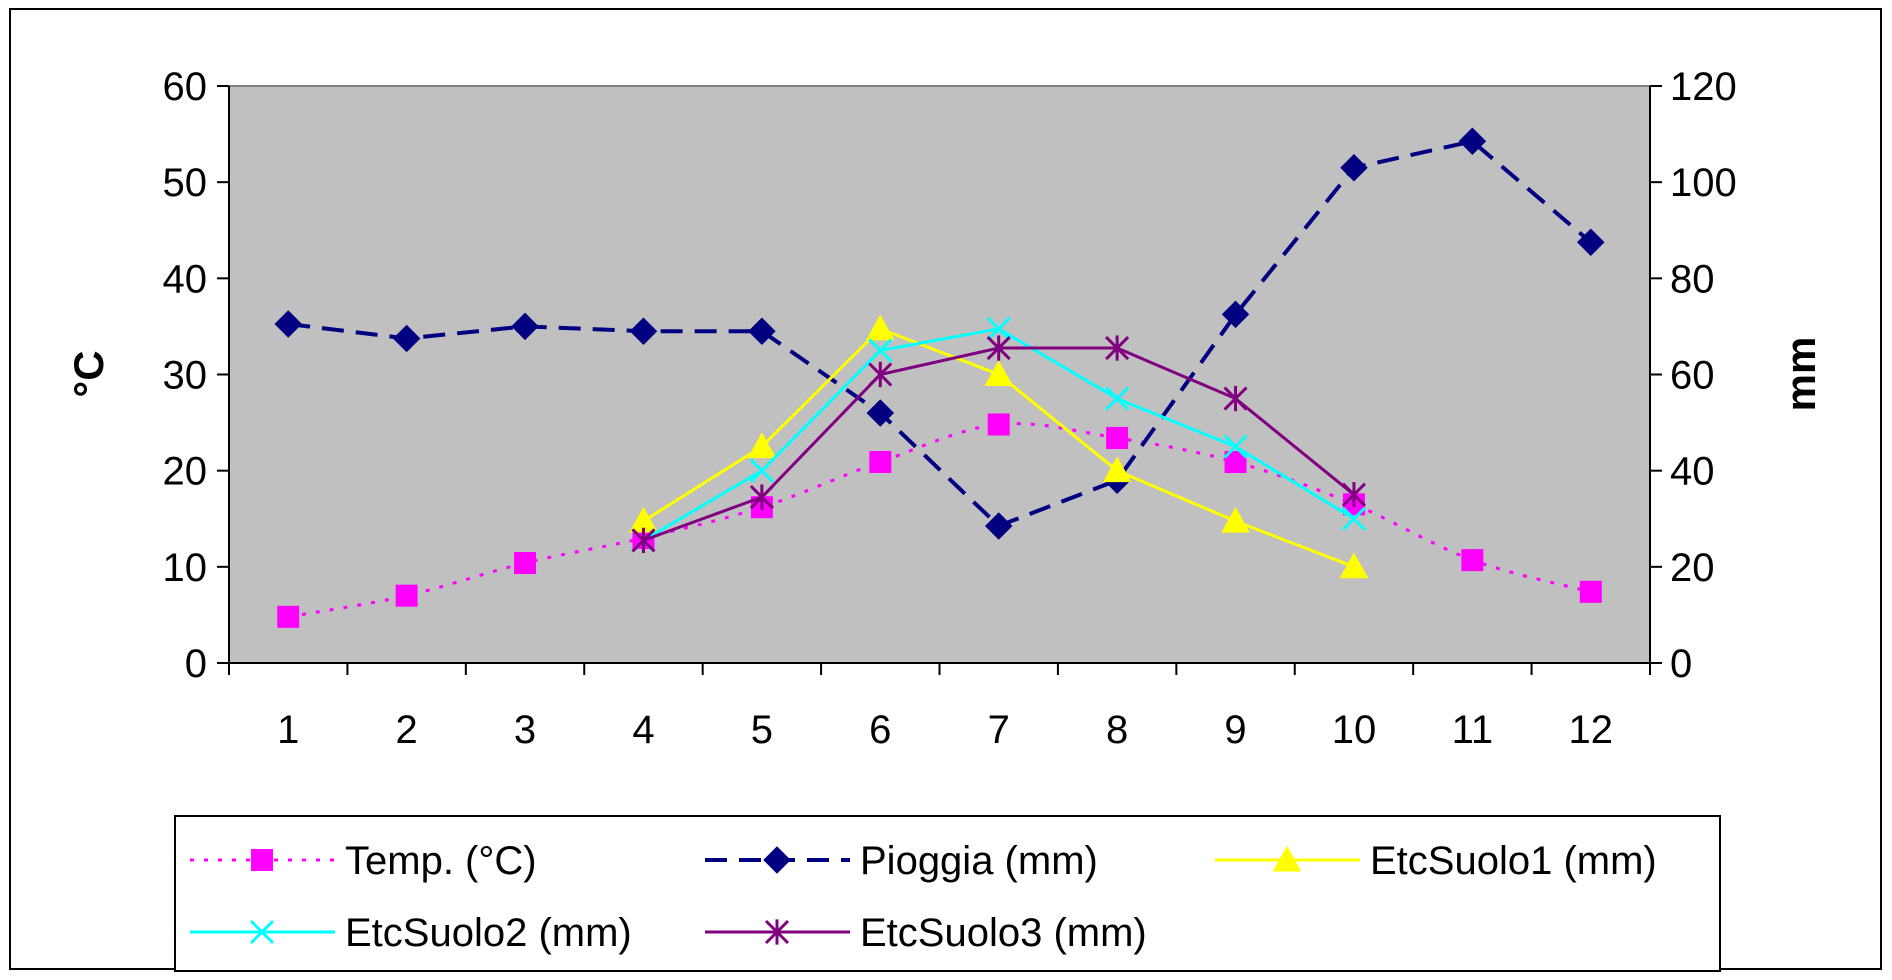 Image resolution: width=1892 pixels, height=980 pixels. Describe the element at coordinates (88, 373) in the screenshot. I see `y-axis-label: °C` at that location.